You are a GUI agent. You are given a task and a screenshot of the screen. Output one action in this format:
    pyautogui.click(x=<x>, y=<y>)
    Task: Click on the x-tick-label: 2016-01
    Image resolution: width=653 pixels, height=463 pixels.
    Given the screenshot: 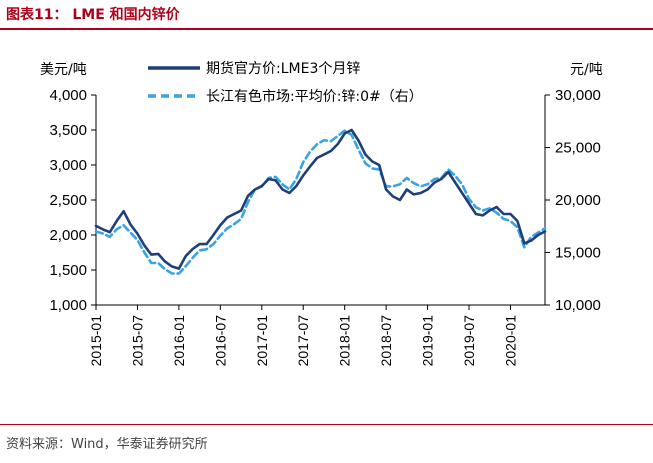 What is the action you would take?
    pyautogui.click(x=179, y=341)
    